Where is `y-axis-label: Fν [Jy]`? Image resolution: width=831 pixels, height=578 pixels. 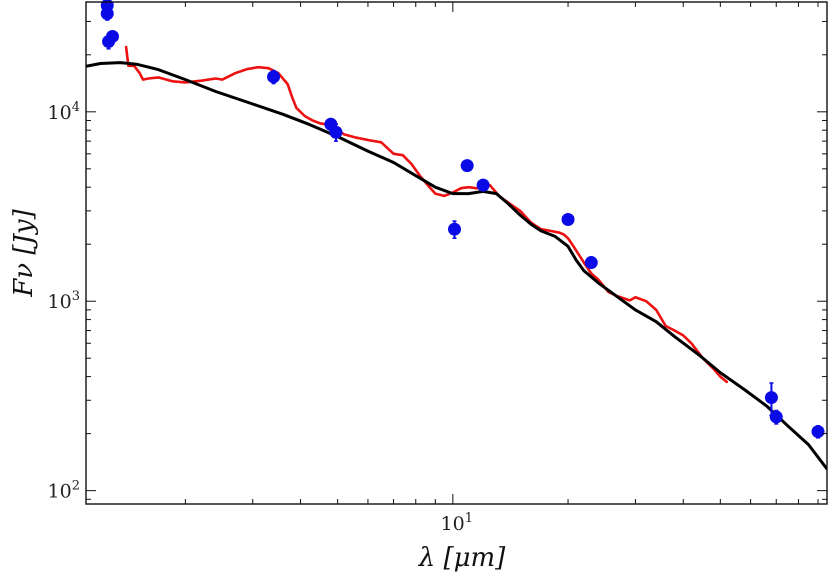 y-axis-label: Fν [Jy] is located at coordinates (24, 252).